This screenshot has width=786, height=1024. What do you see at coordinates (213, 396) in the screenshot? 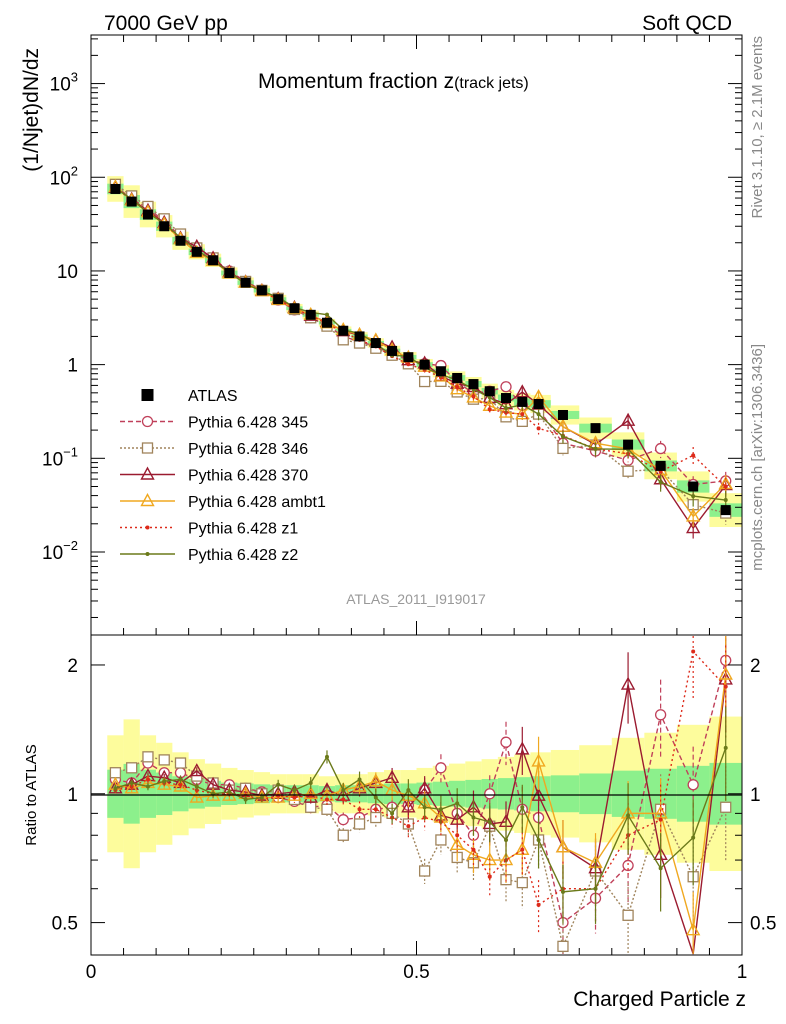
I see `legend-label-atlas: ATLAS` at bounding box center [213, 396].